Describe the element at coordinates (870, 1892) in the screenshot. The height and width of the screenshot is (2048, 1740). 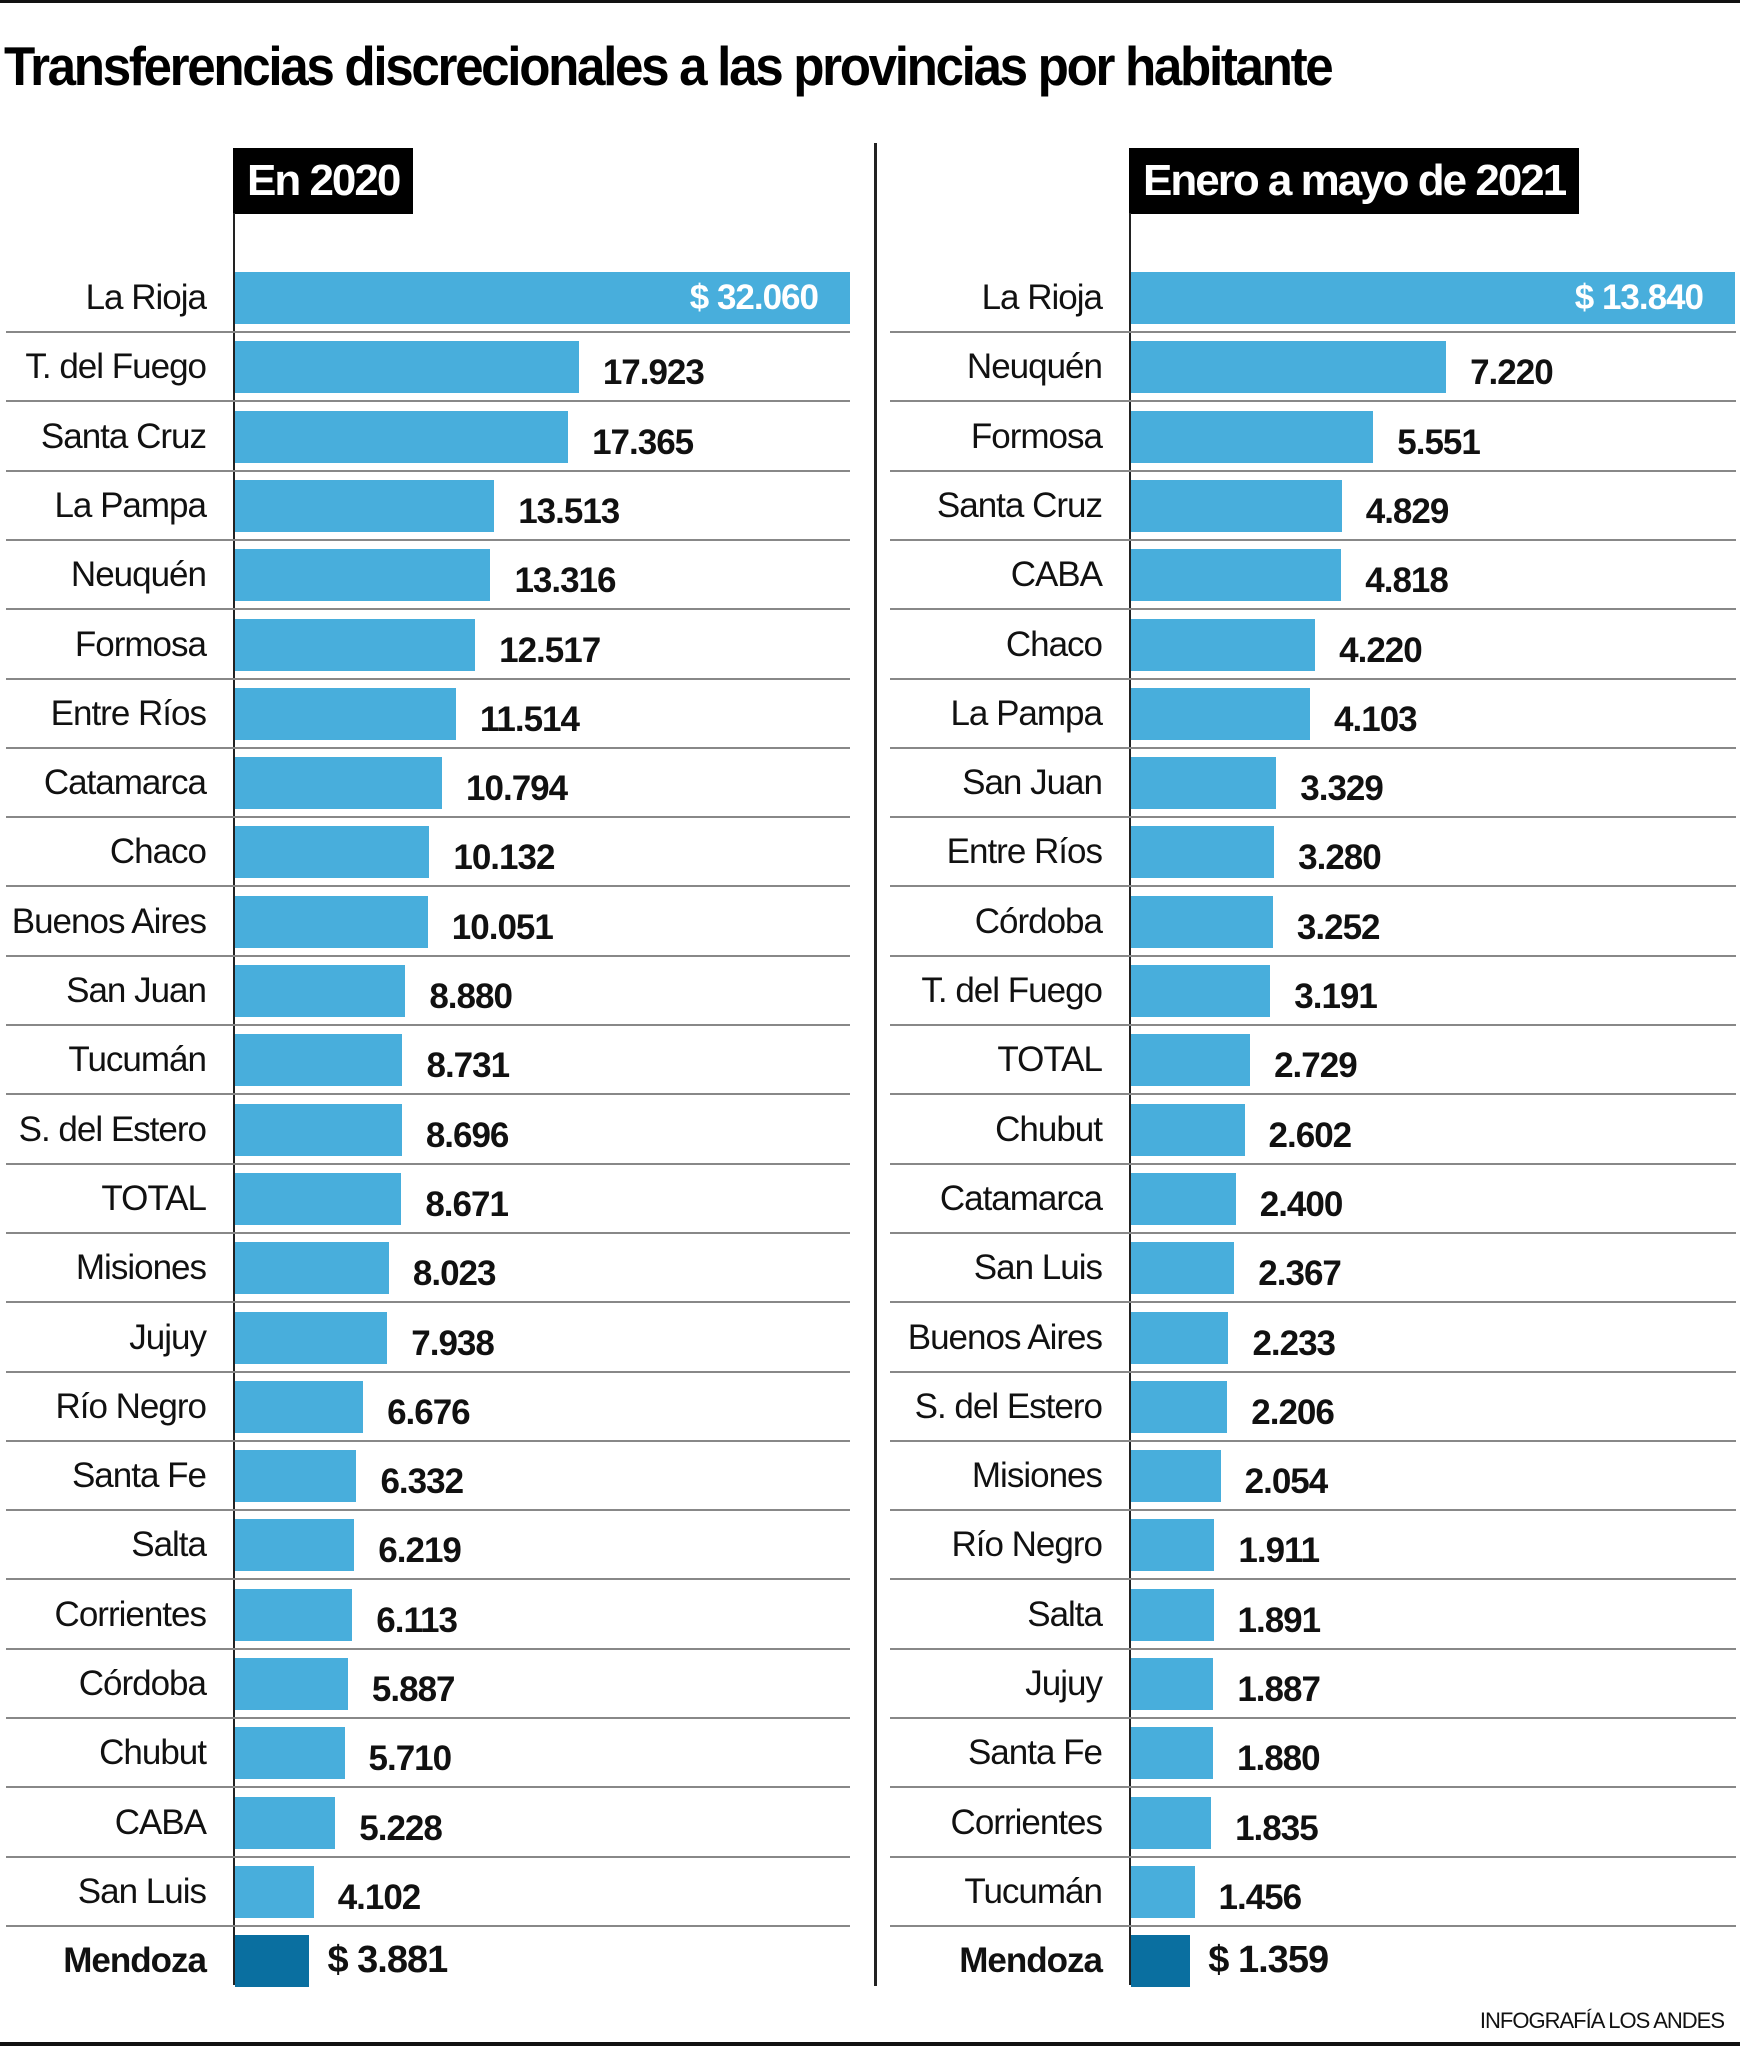
I see `bar-row: San Luis 4.102` at that location.